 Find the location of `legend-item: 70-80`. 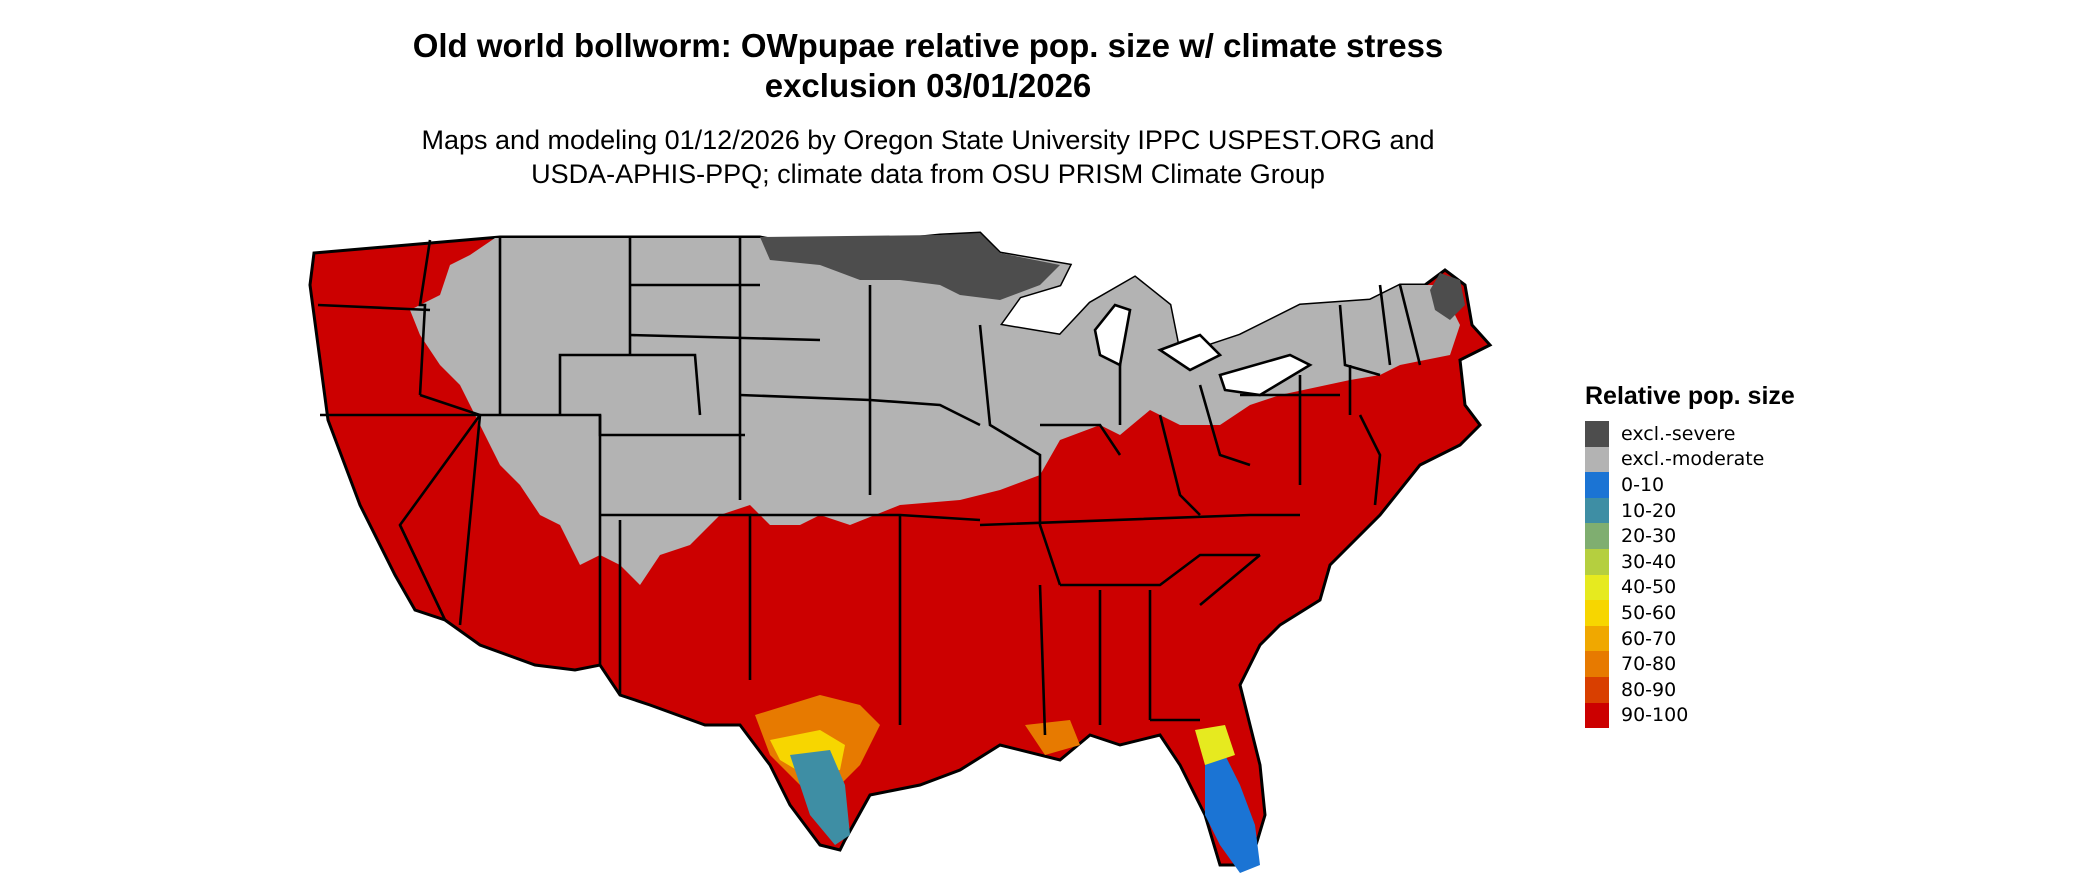

legend-item: 70-80 is located at coordinates (1690, 664).